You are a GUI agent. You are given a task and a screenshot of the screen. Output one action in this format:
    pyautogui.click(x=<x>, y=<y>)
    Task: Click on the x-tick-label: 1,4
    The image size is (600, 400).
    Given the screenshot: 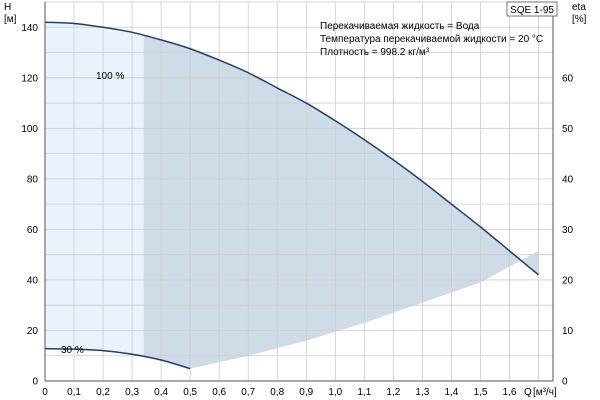 What is the action you would take?
    pyautogui.click(x=451, y=392)
    